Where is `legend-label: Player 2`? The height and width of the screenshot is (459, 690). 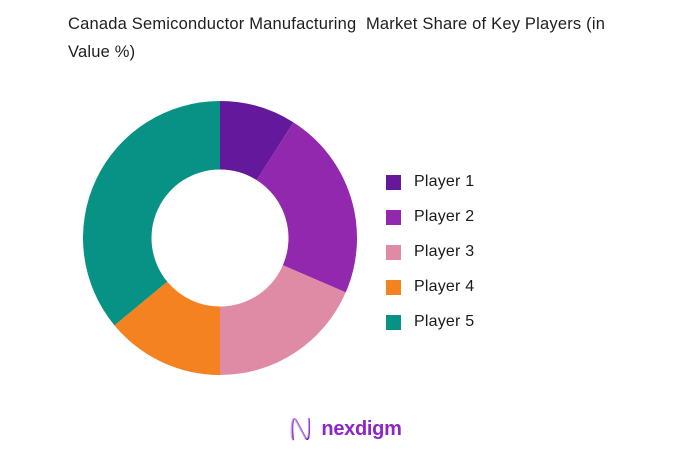 legend-label: Player 2 is located at coordinates (444, 216).